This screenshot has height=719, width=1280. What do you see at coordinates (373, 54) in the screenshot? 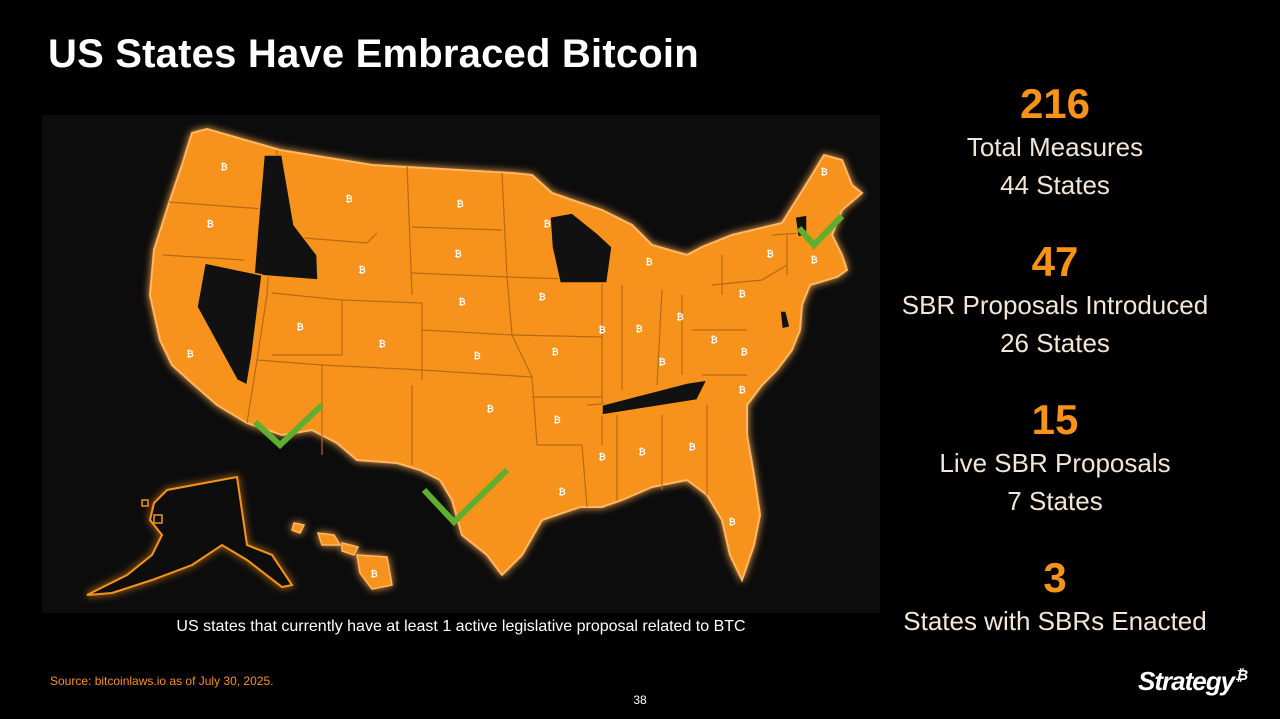
I see `slide-title: US States Have Embraced Bitcoin` at bounding box center [373, 54].